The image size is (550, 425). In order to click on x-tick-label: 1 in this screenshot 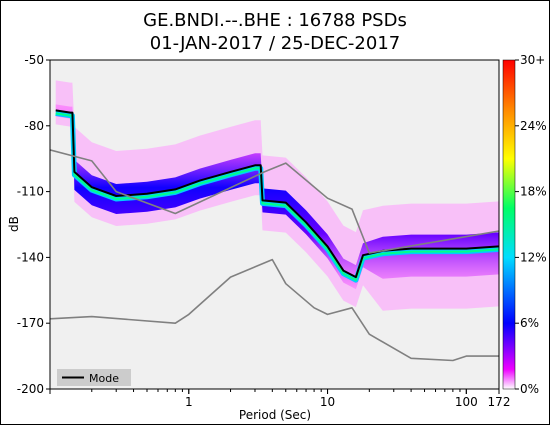, I will do `click(189, 402)`.